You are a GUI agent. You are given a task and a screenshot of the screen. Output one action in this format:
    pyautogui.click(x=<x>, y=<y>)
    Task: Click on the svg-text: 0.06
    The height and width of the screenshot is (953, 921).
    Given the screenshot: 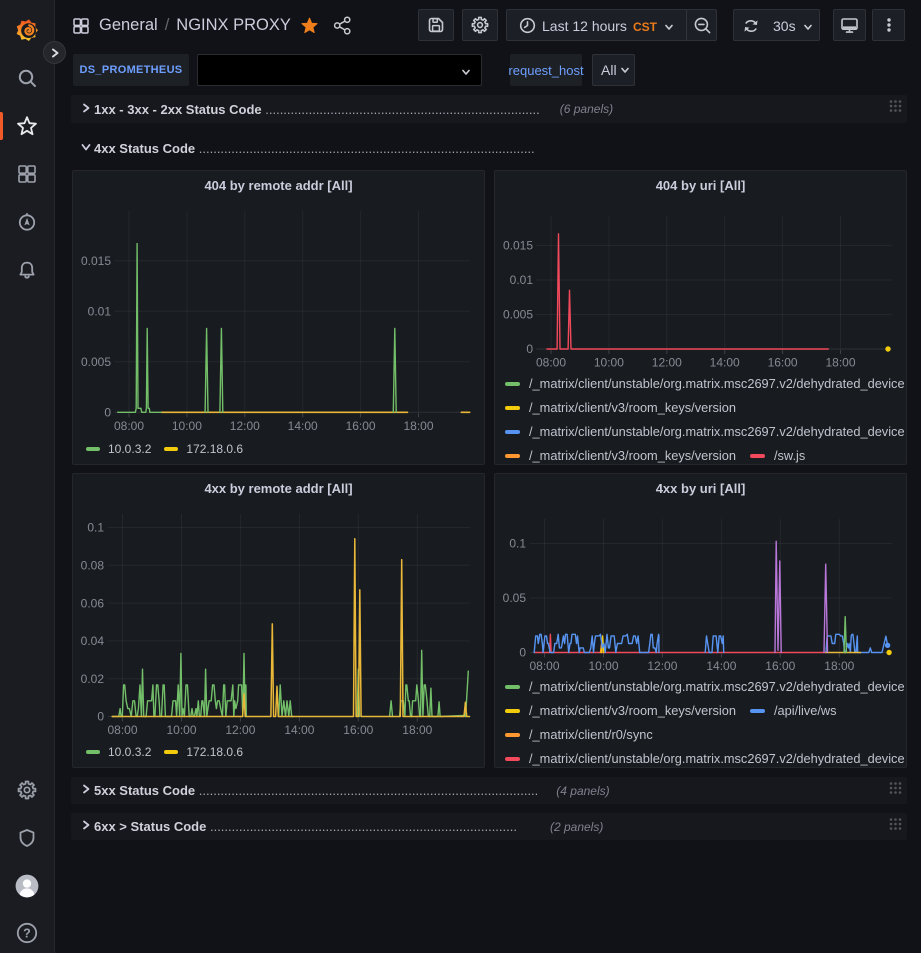 What is the action you would take?
    pyautogui.click(x=93, y=603)
    